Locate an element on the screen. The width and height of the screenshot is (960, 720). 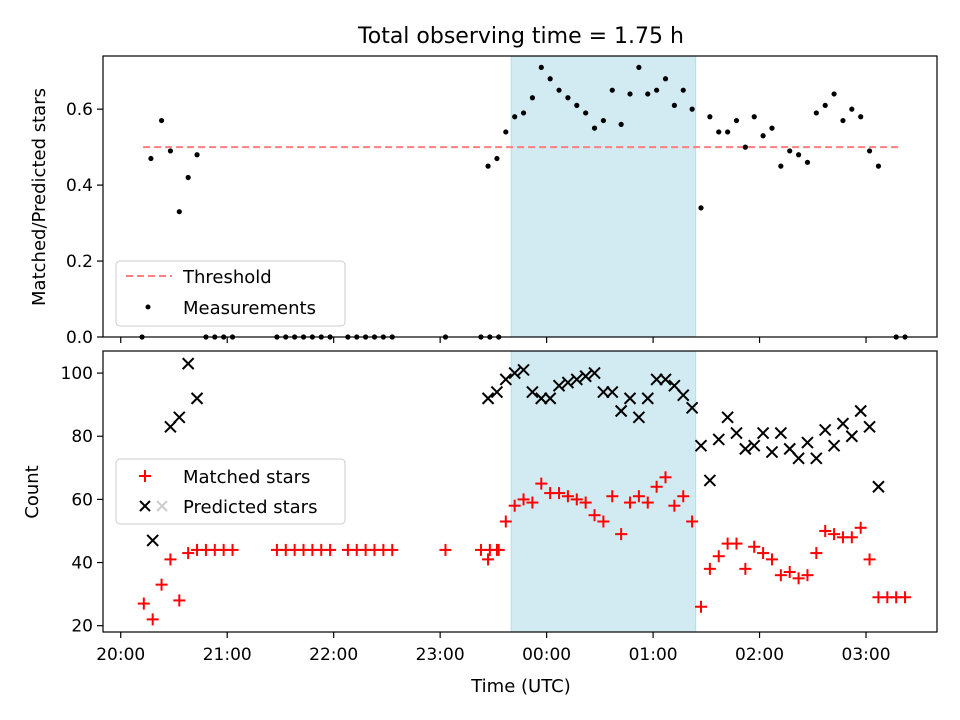
bottom-y-tick-label: 20 is located at coordinates (82, 627).